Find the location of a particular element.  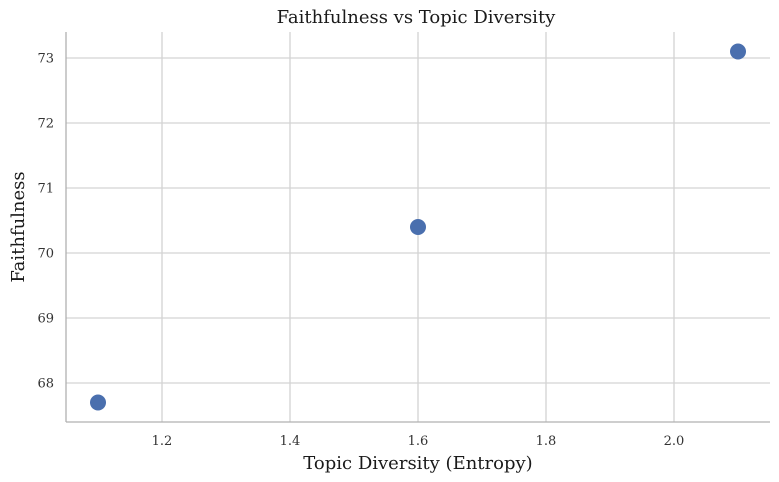

y-tick-label: 70 is located at coordinates (45, 254).